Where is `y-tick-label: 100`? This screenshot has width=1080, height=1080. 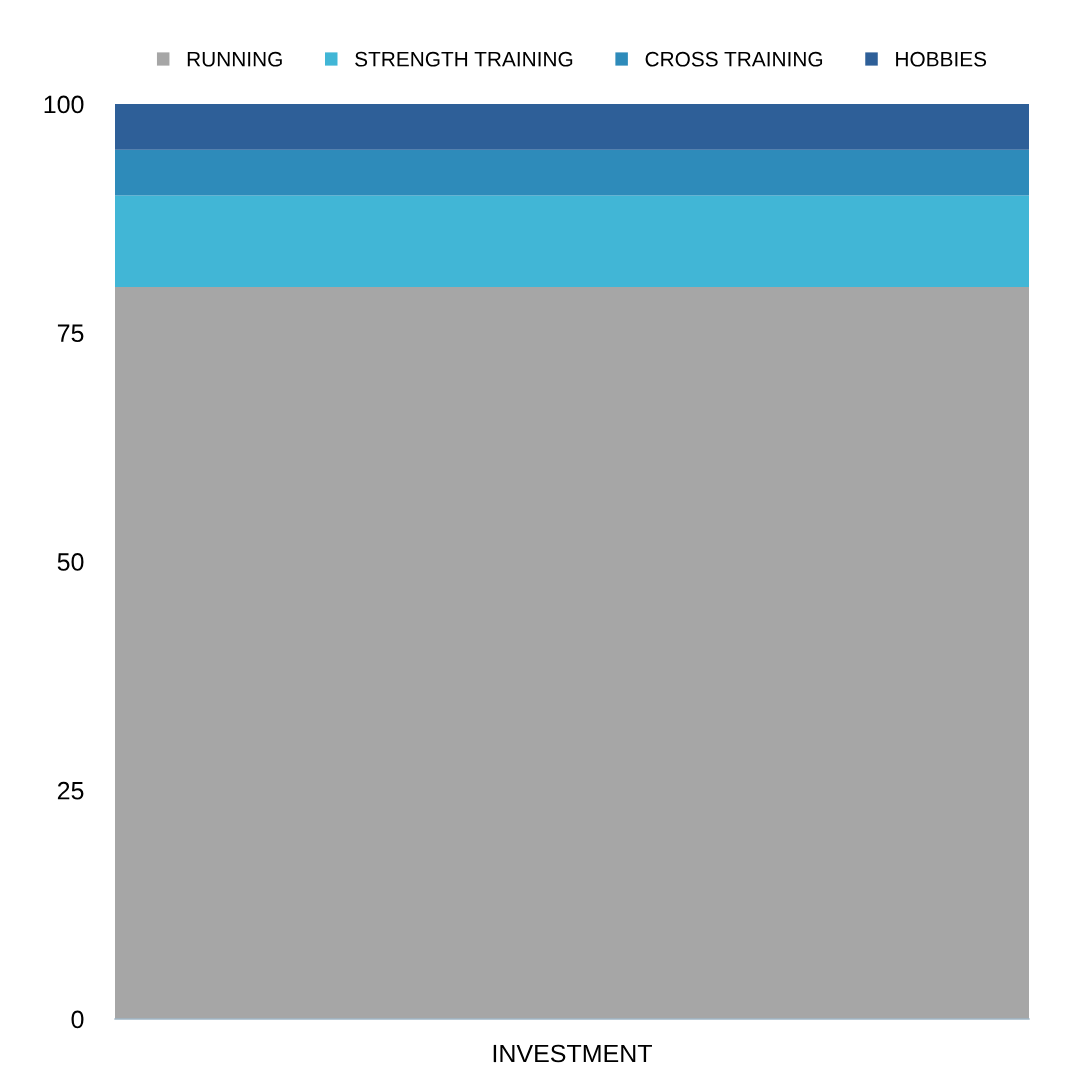
y-tick-label: 100 is located at coordinates (64, 104).